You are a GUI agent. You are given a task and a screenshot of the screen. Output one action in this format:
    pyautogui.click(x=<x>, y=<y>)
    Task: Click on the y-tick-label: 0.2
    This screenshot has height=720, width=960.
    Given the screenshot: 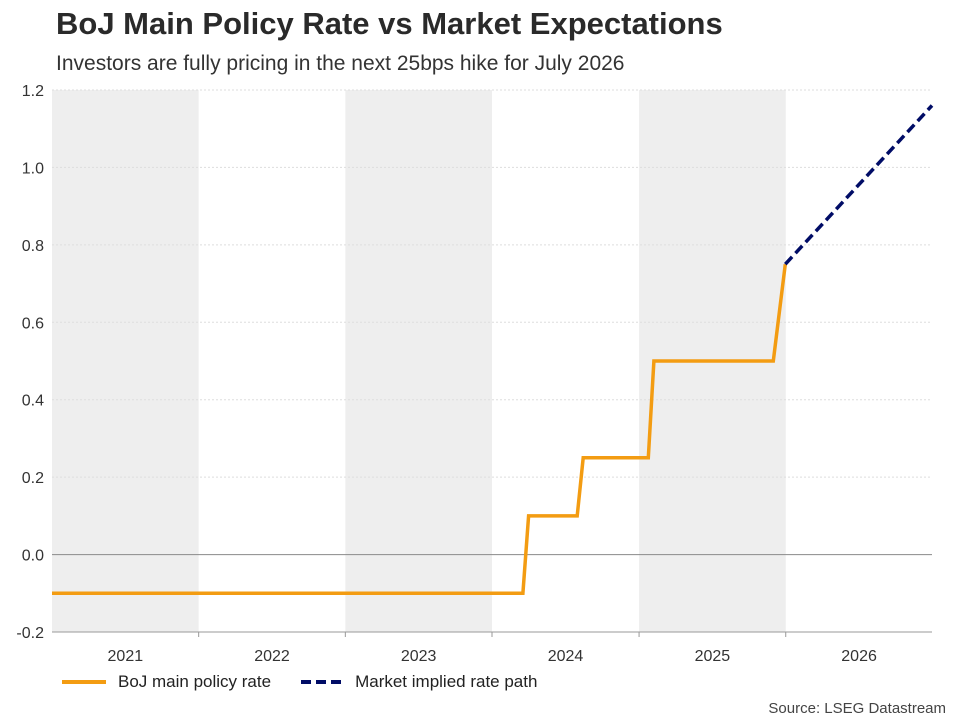 What is the action you would take?
    pyautogui.click(x=33, y=478)
    